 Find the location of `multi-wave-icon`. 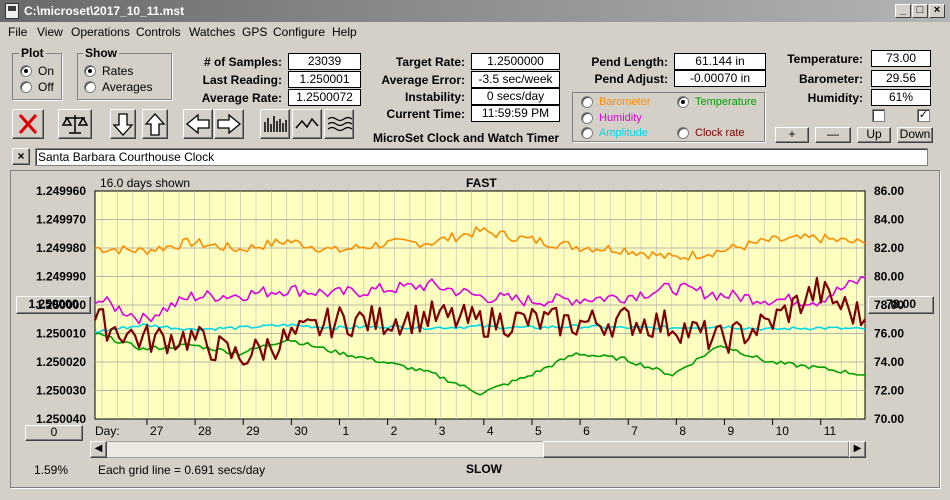

multi-wave-icon is located at coordinates (340, 124).